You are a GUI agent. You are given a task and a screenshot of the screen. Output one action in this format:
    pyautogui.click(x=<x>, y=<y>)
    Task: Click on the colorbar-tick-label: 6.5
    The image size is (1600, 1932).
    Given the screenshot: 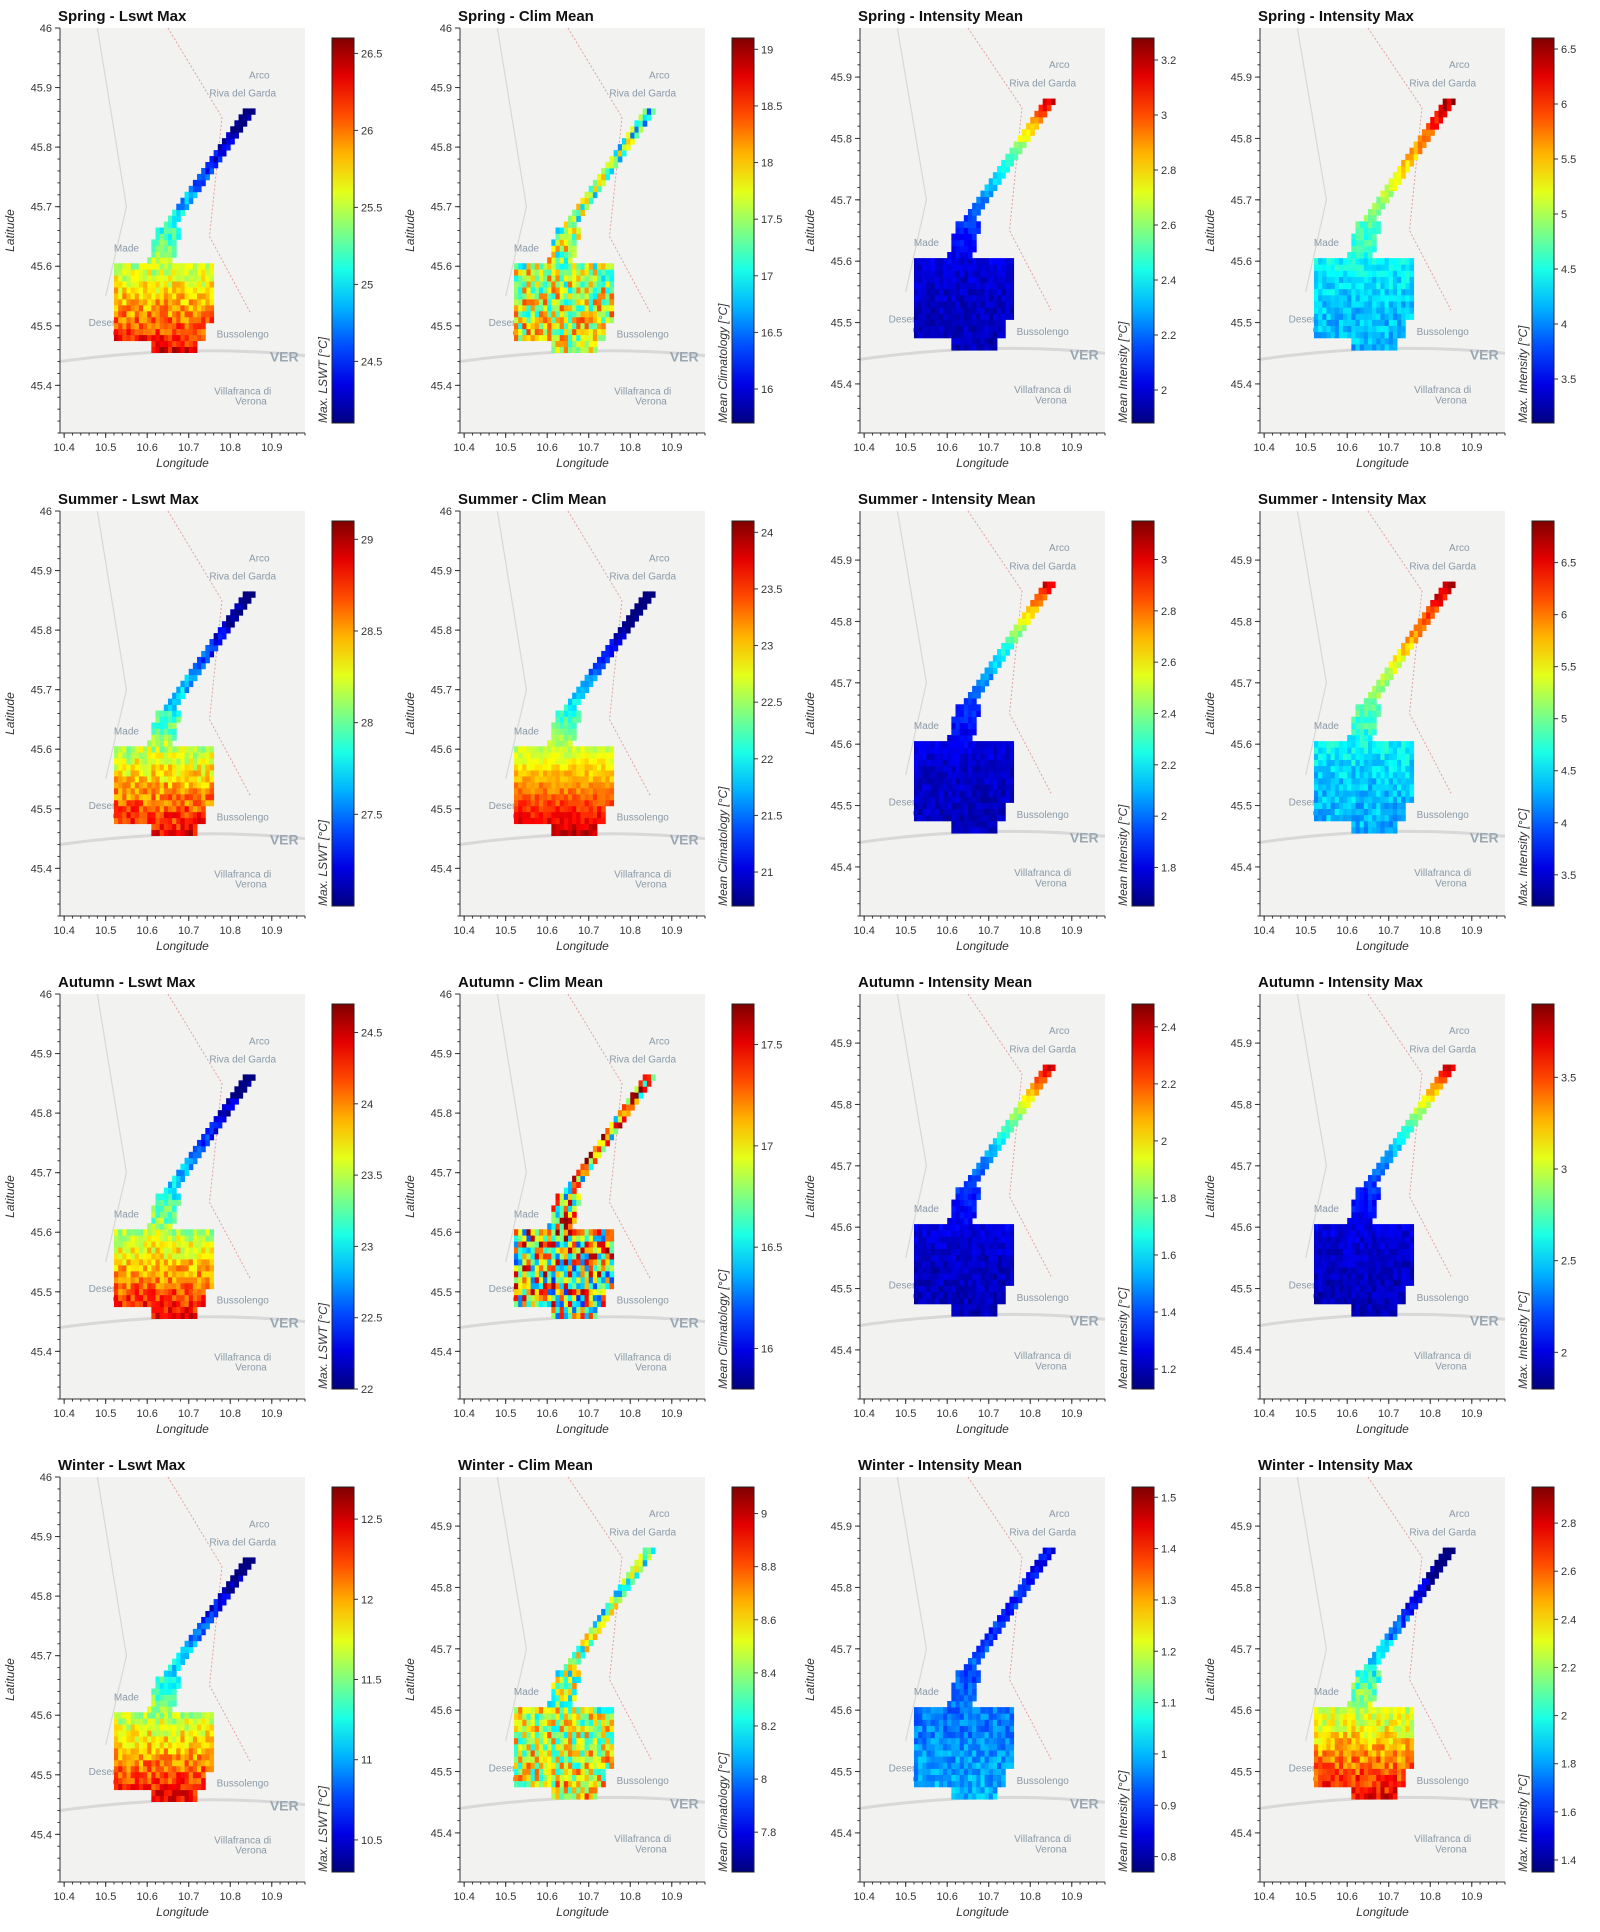 What is the action you would take?
    pyautogui.click(x=1568, y=564)
    